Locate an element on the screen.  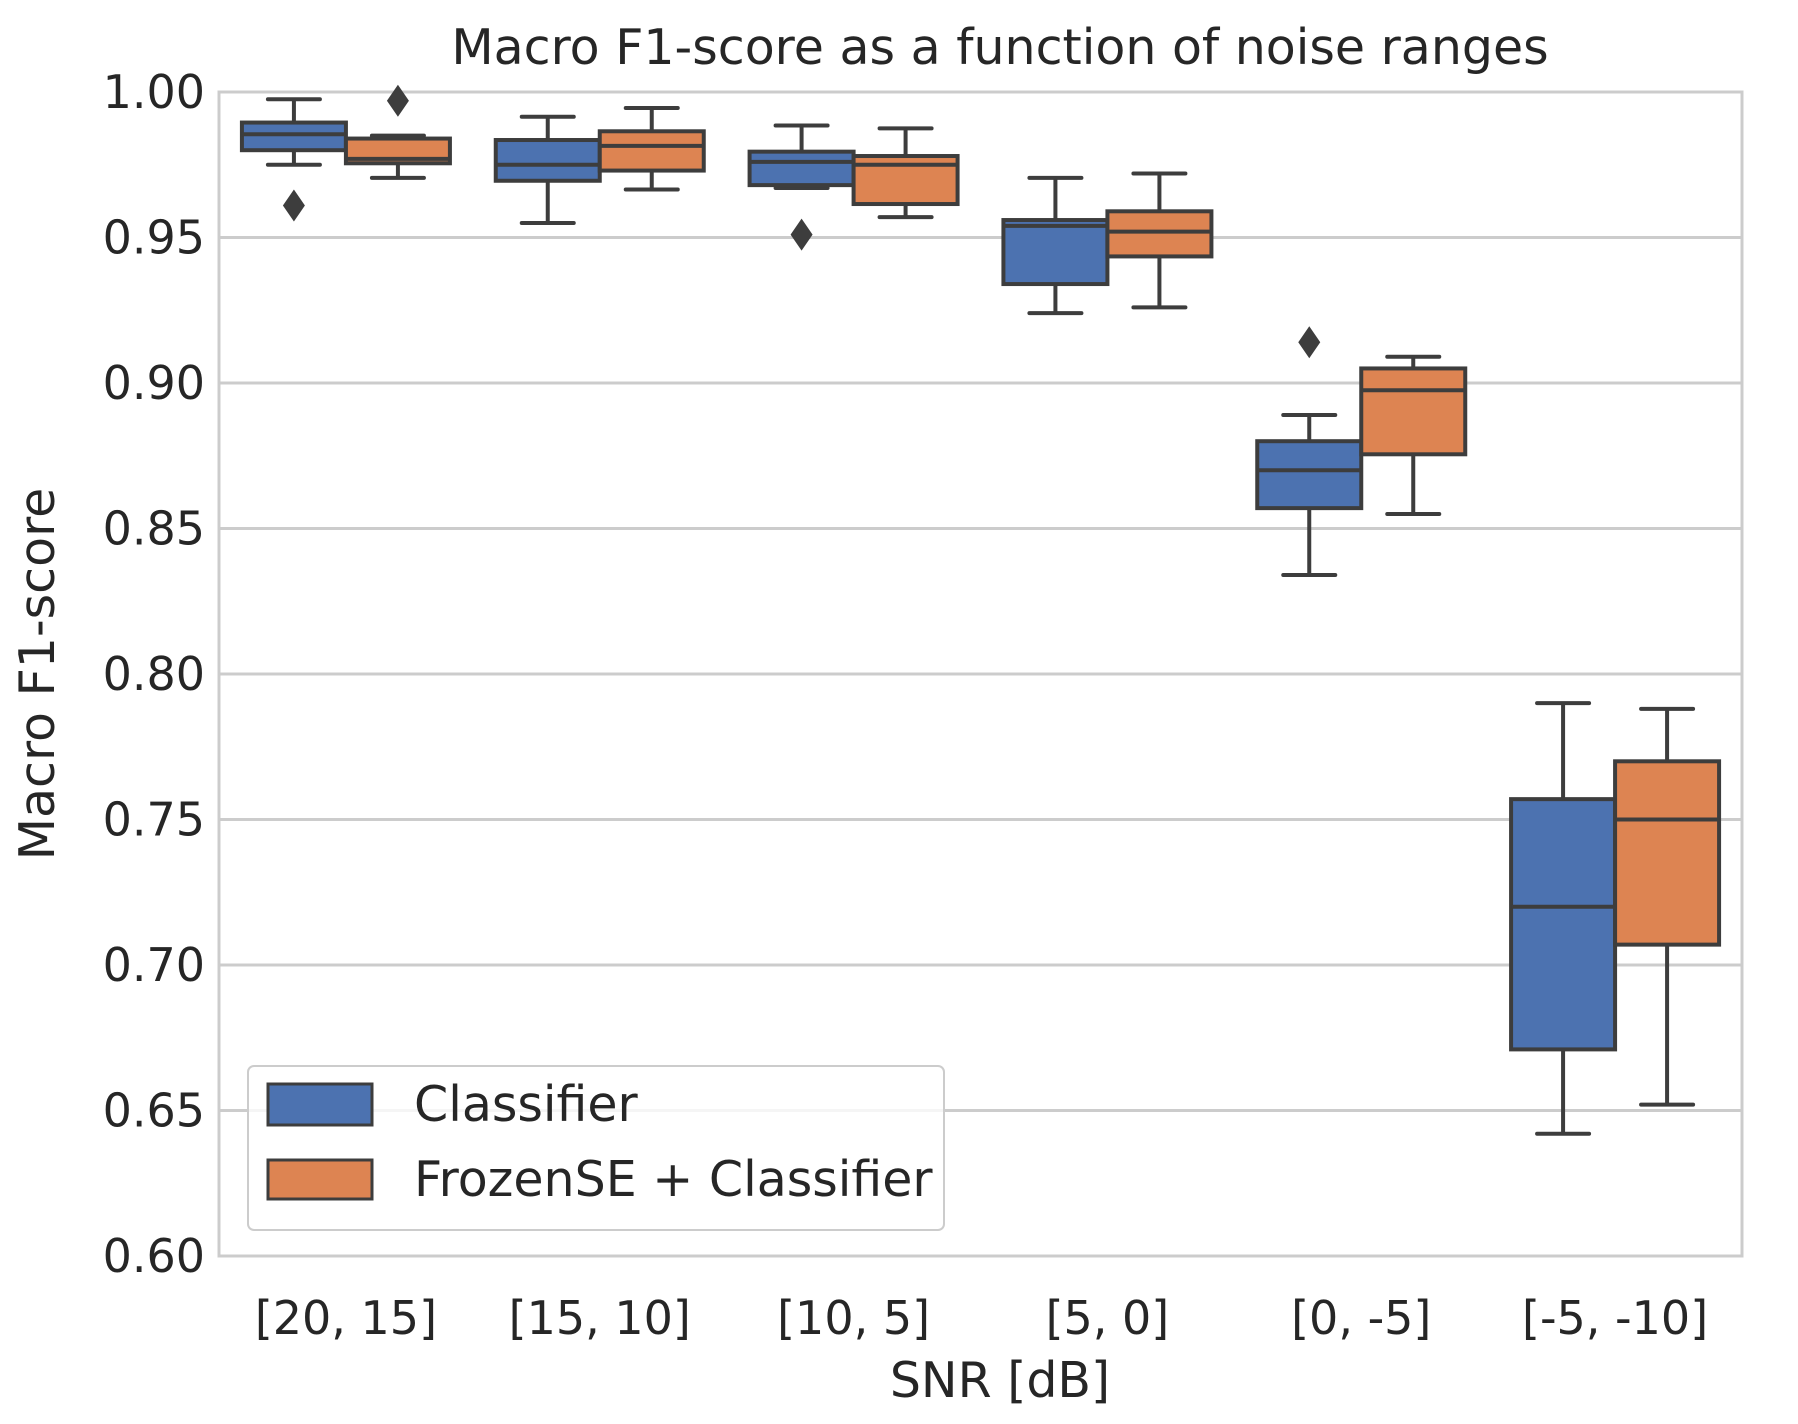
legend-frame is located at coordinates (596, 1148).